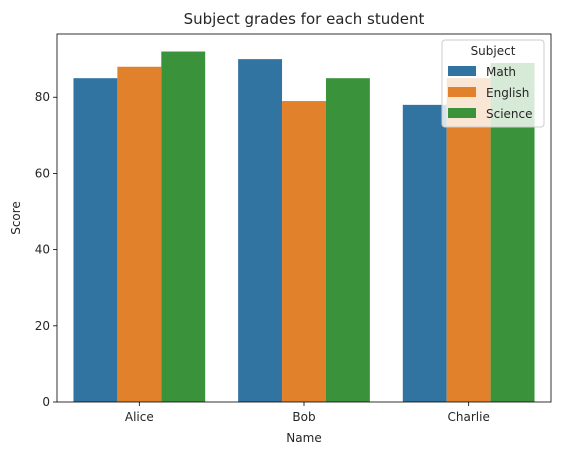  What do you see at coordinates (501, 72) in the screenshot?
I see `legend-label-math: Math` at bounding box center [501, 72].